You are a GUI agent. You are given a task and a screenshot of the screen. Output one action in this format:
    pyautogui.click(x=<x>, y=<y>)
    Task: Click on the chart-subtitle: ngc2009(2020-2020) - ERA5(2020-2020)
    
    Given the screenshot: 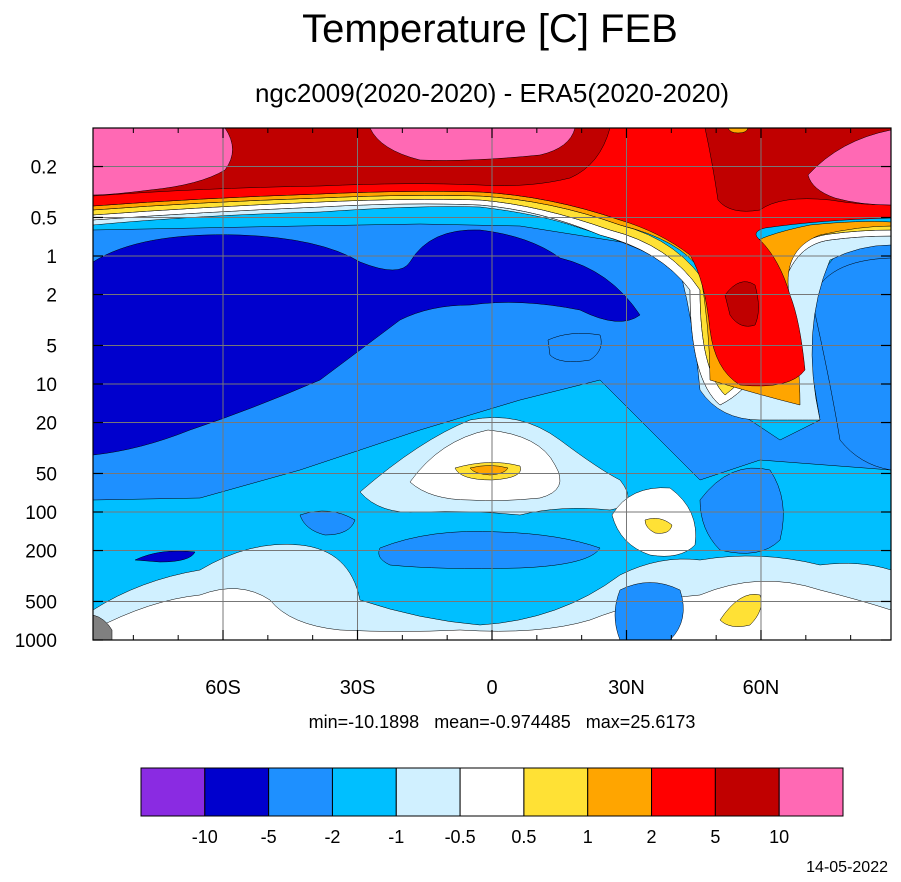 What is the action you would take?
    pyautogui.click(x=492, y=93)
    